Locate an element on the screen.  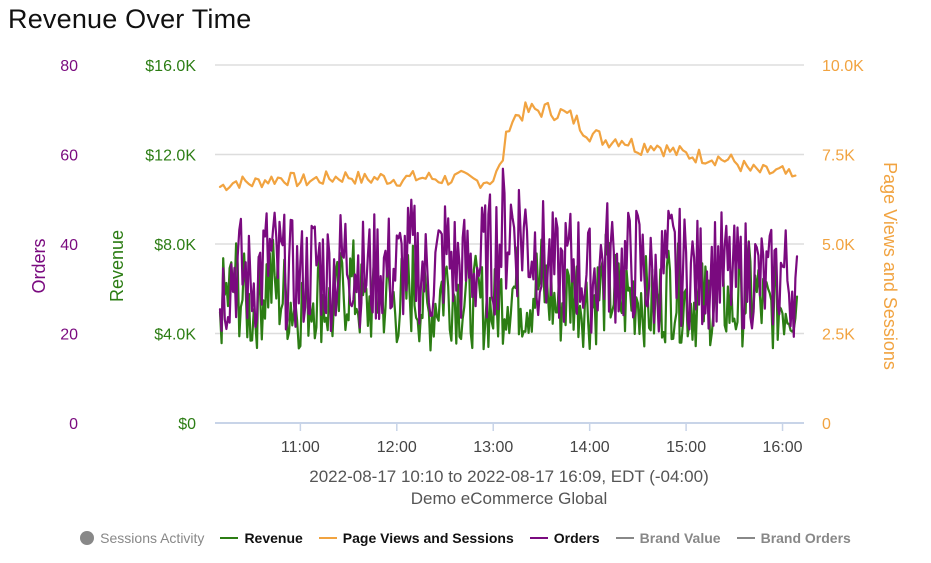
orders-tick-label: 40 is located at coordinates (69, 245).